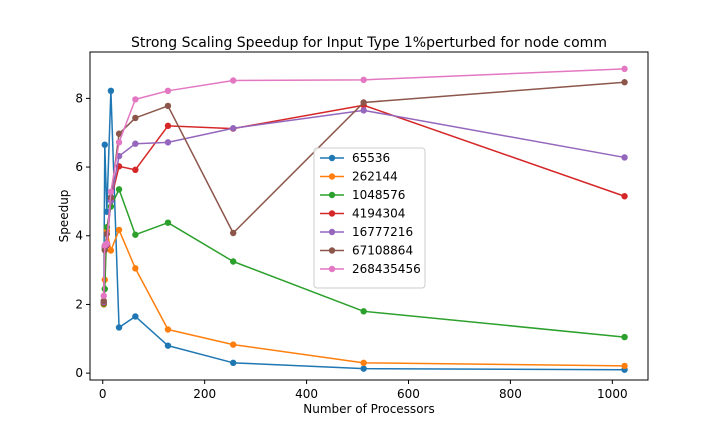 The image size is (720, 432). I want to click on x-tick-label: 1000, so click(612, 394).